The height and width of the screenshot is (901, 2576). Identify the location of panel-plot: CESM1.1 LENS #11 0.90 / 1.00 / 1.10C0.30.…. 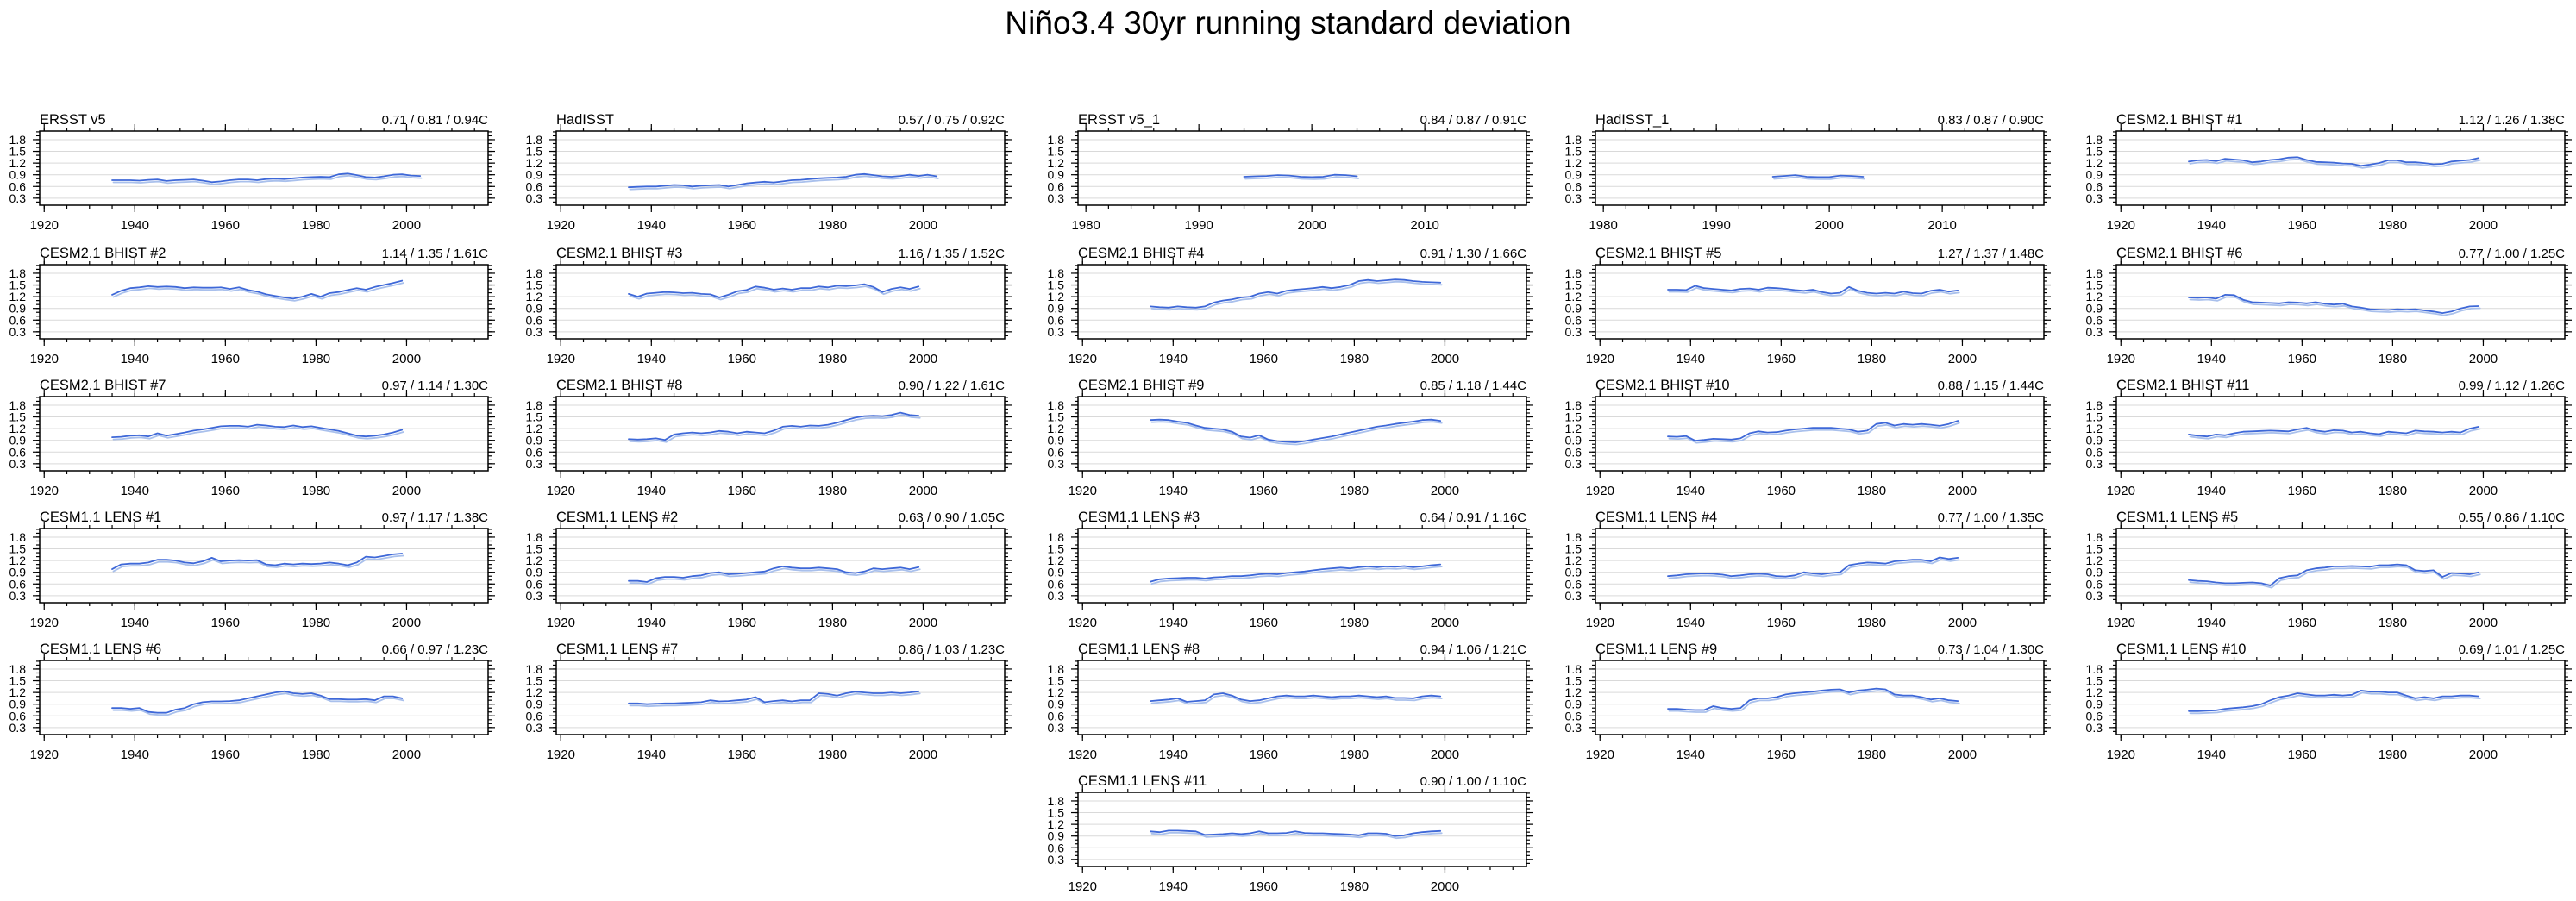
(1290, 834).